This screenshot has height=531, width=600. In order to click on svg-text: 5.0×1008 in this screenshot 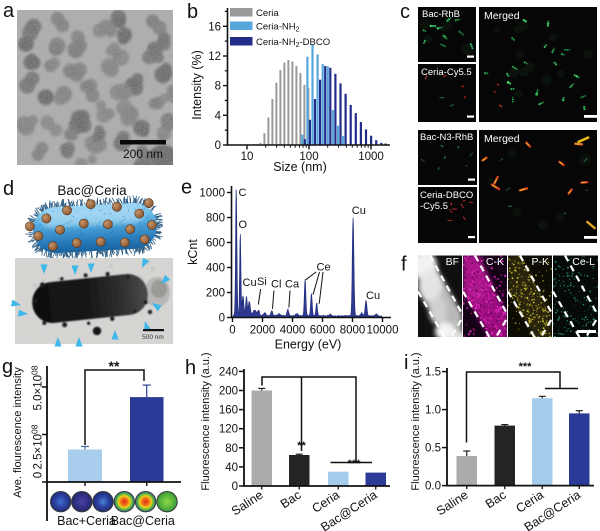, I will do `click(37, 387)`.